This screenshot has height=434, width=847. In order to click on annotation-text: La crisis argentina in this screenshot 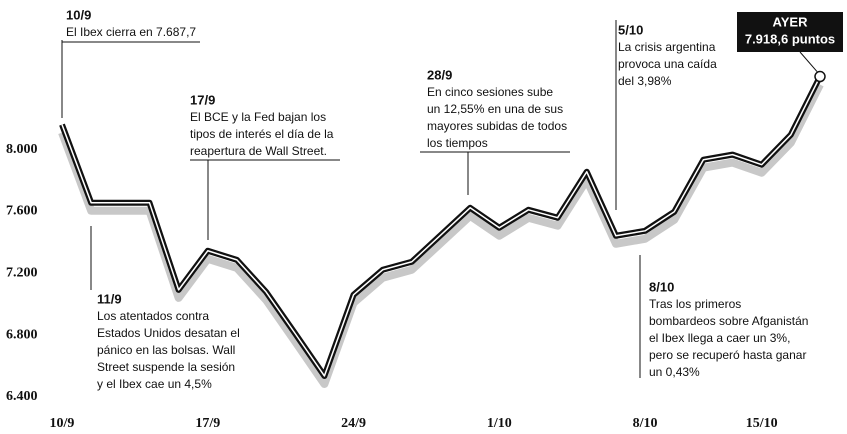, I will do `click(667, 47)`.